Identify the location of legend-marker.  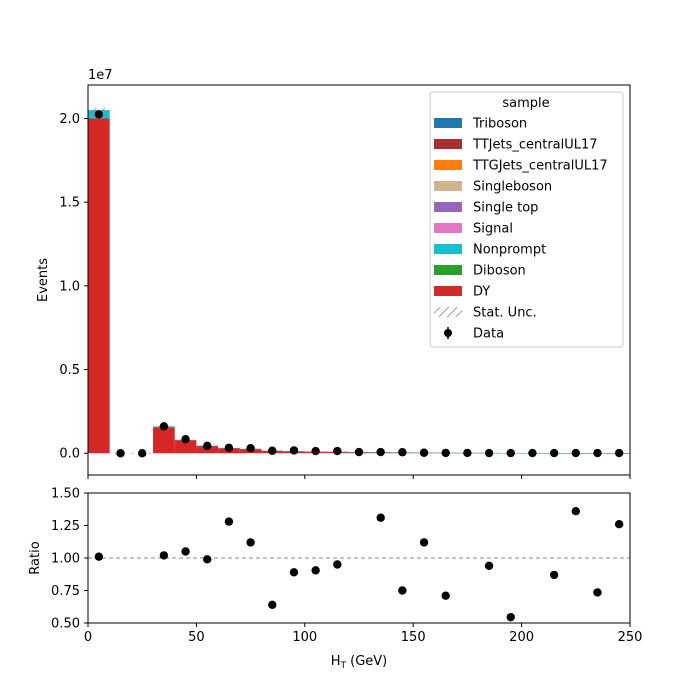
(448, 333).